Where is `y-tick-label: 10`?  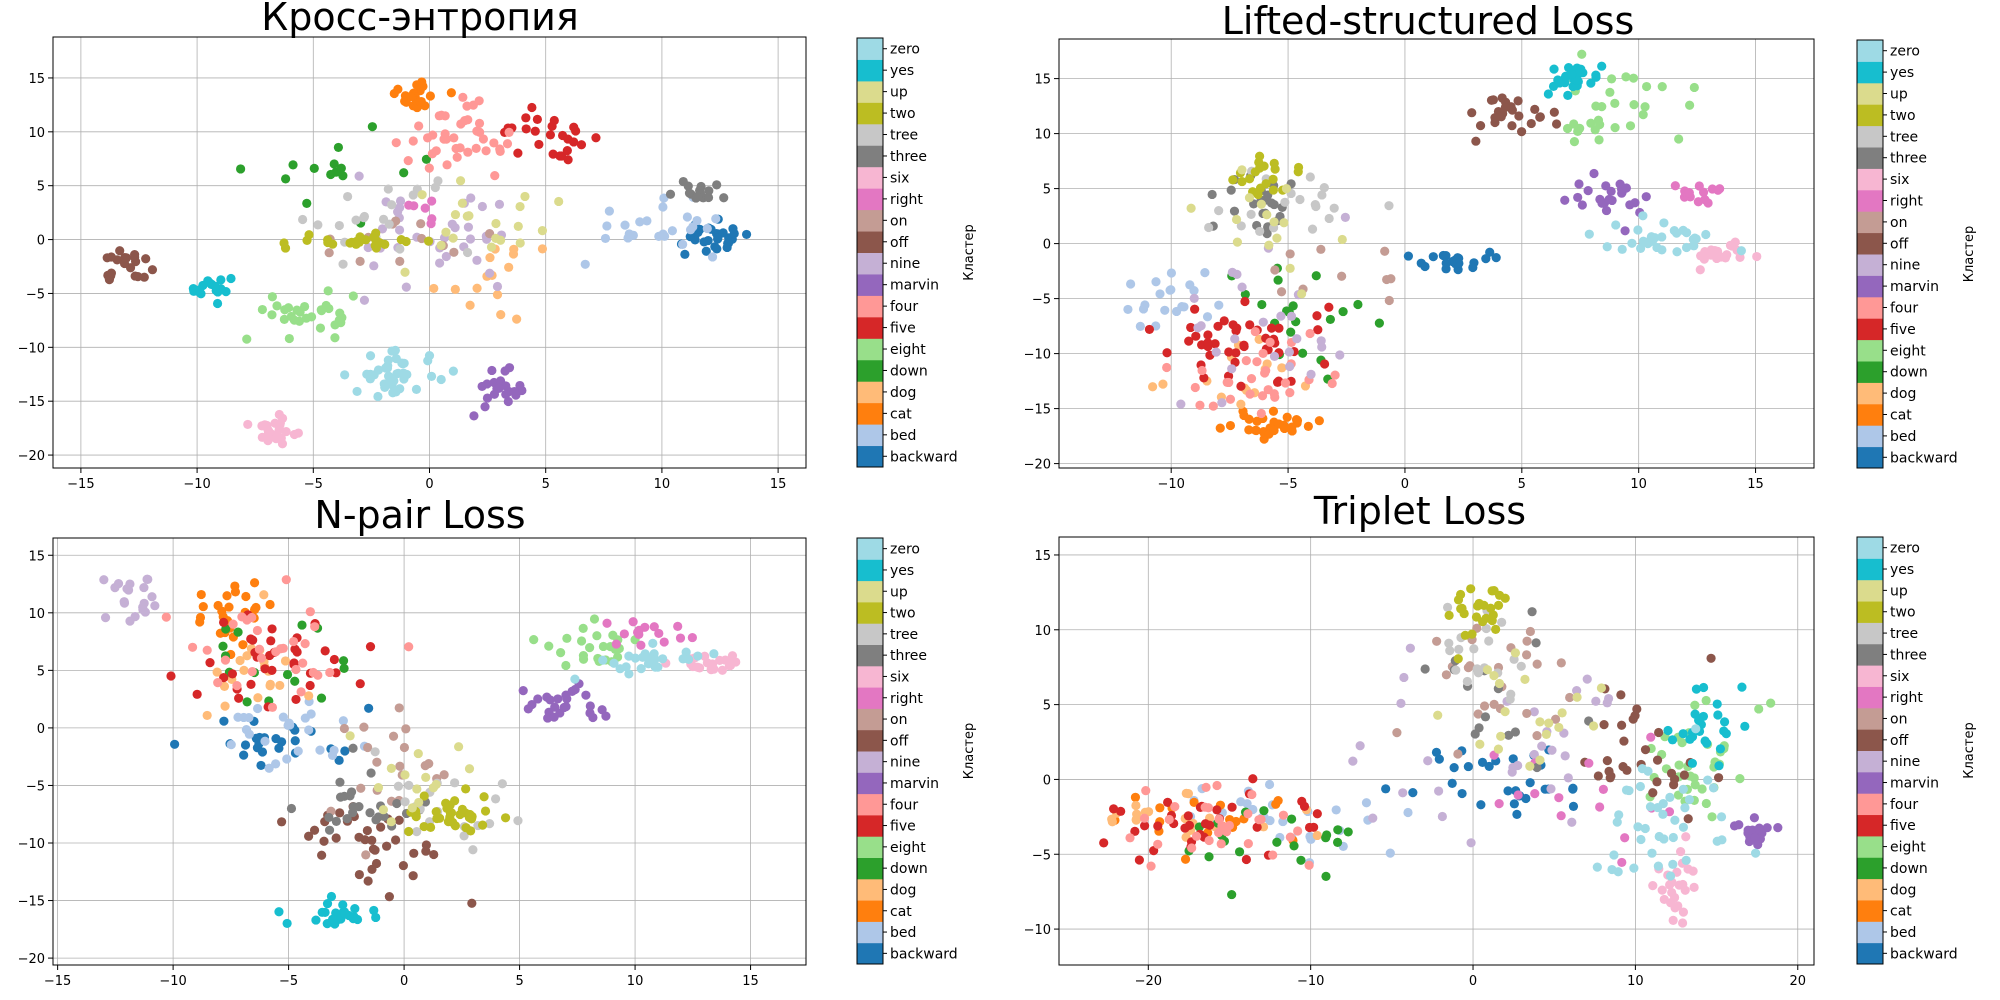 y-tick-label: 10 is located at coordinates (1042, 135).